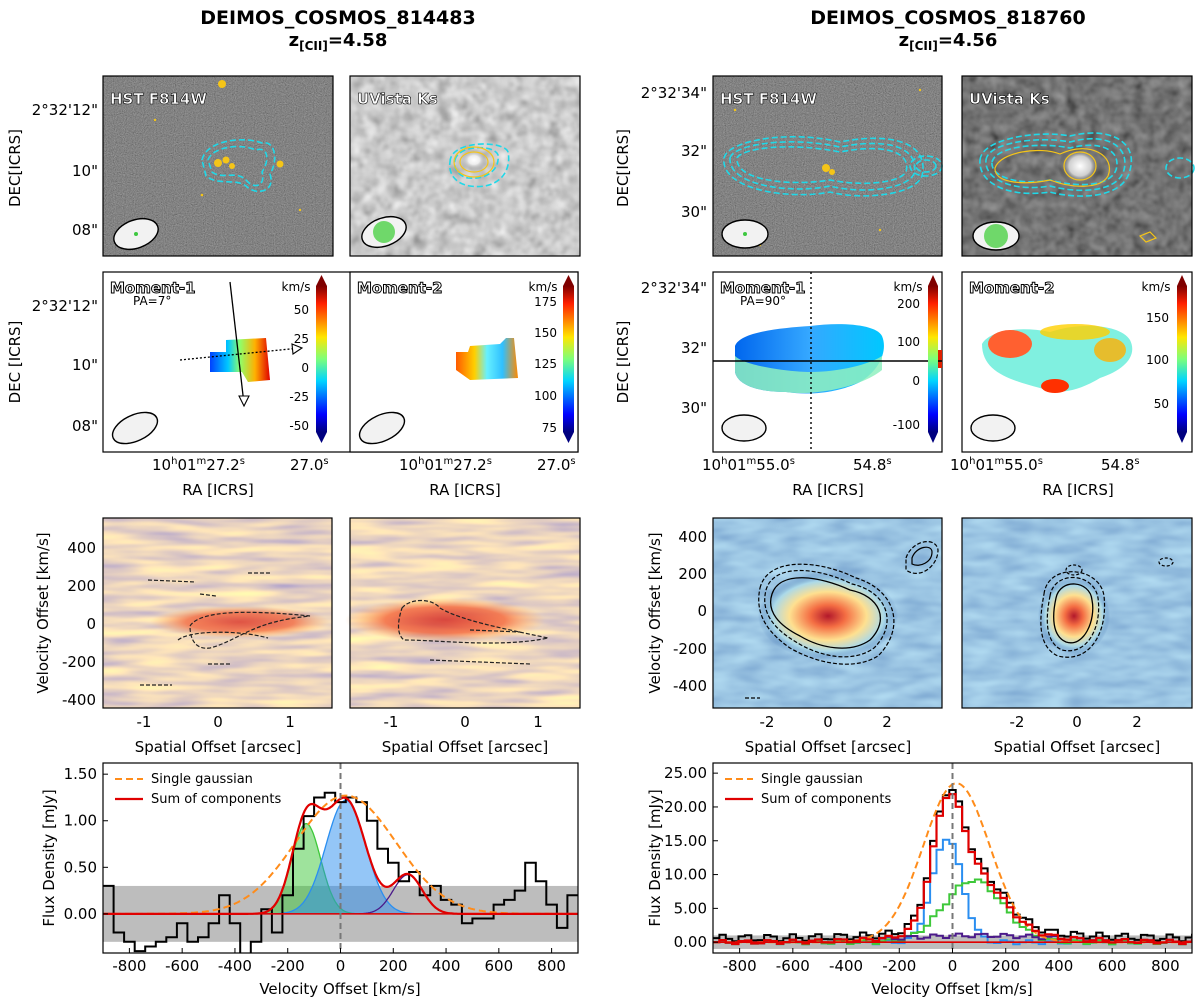  I want to click on y-tick-label: 20.00, so click(685, 807).